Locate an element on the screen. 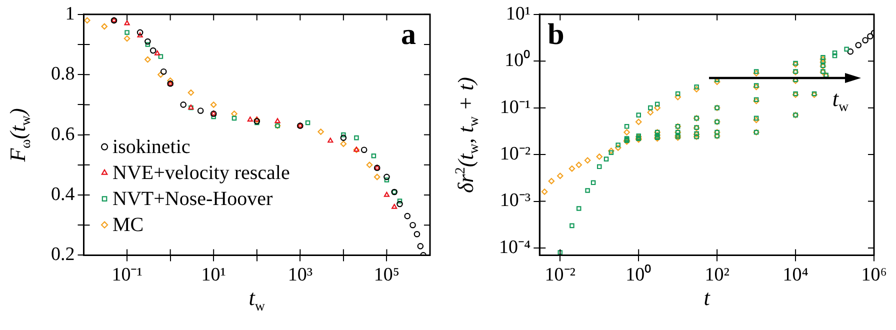  annotation: b is located at coordinates (556, 35).